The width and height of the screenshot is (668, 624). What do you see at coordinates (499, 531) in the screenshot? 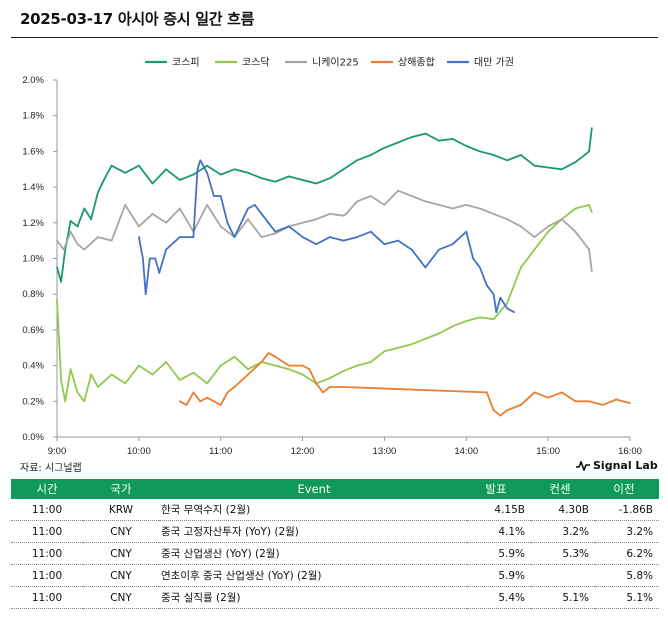
I see `cell-actual: 4.1%` at bounding box center [499, 531].